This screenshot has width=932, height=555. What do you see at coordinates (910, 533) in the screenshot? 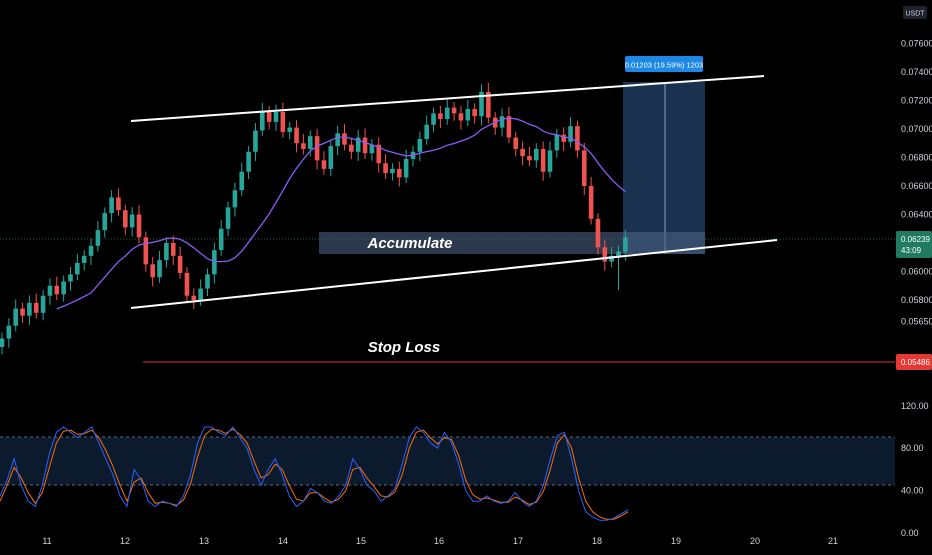
I see `oscillator-tick-label: 0.00` at bounding box center [910, 533].